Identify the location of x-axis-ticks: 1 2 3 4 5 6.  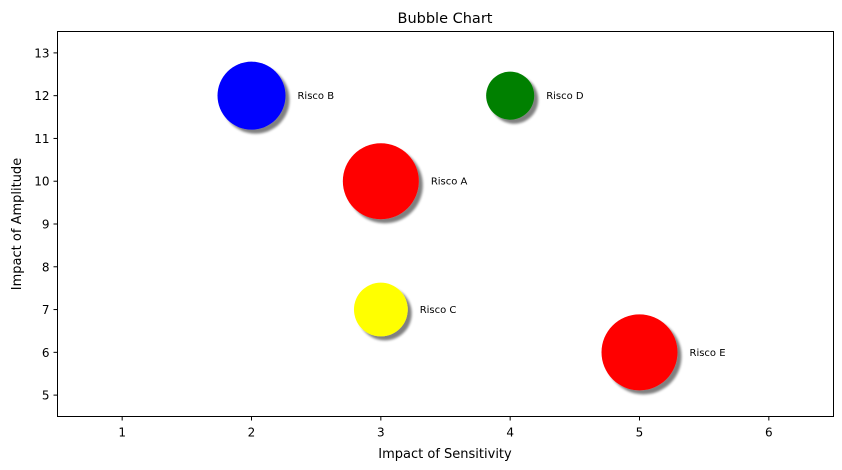
(445, 428).